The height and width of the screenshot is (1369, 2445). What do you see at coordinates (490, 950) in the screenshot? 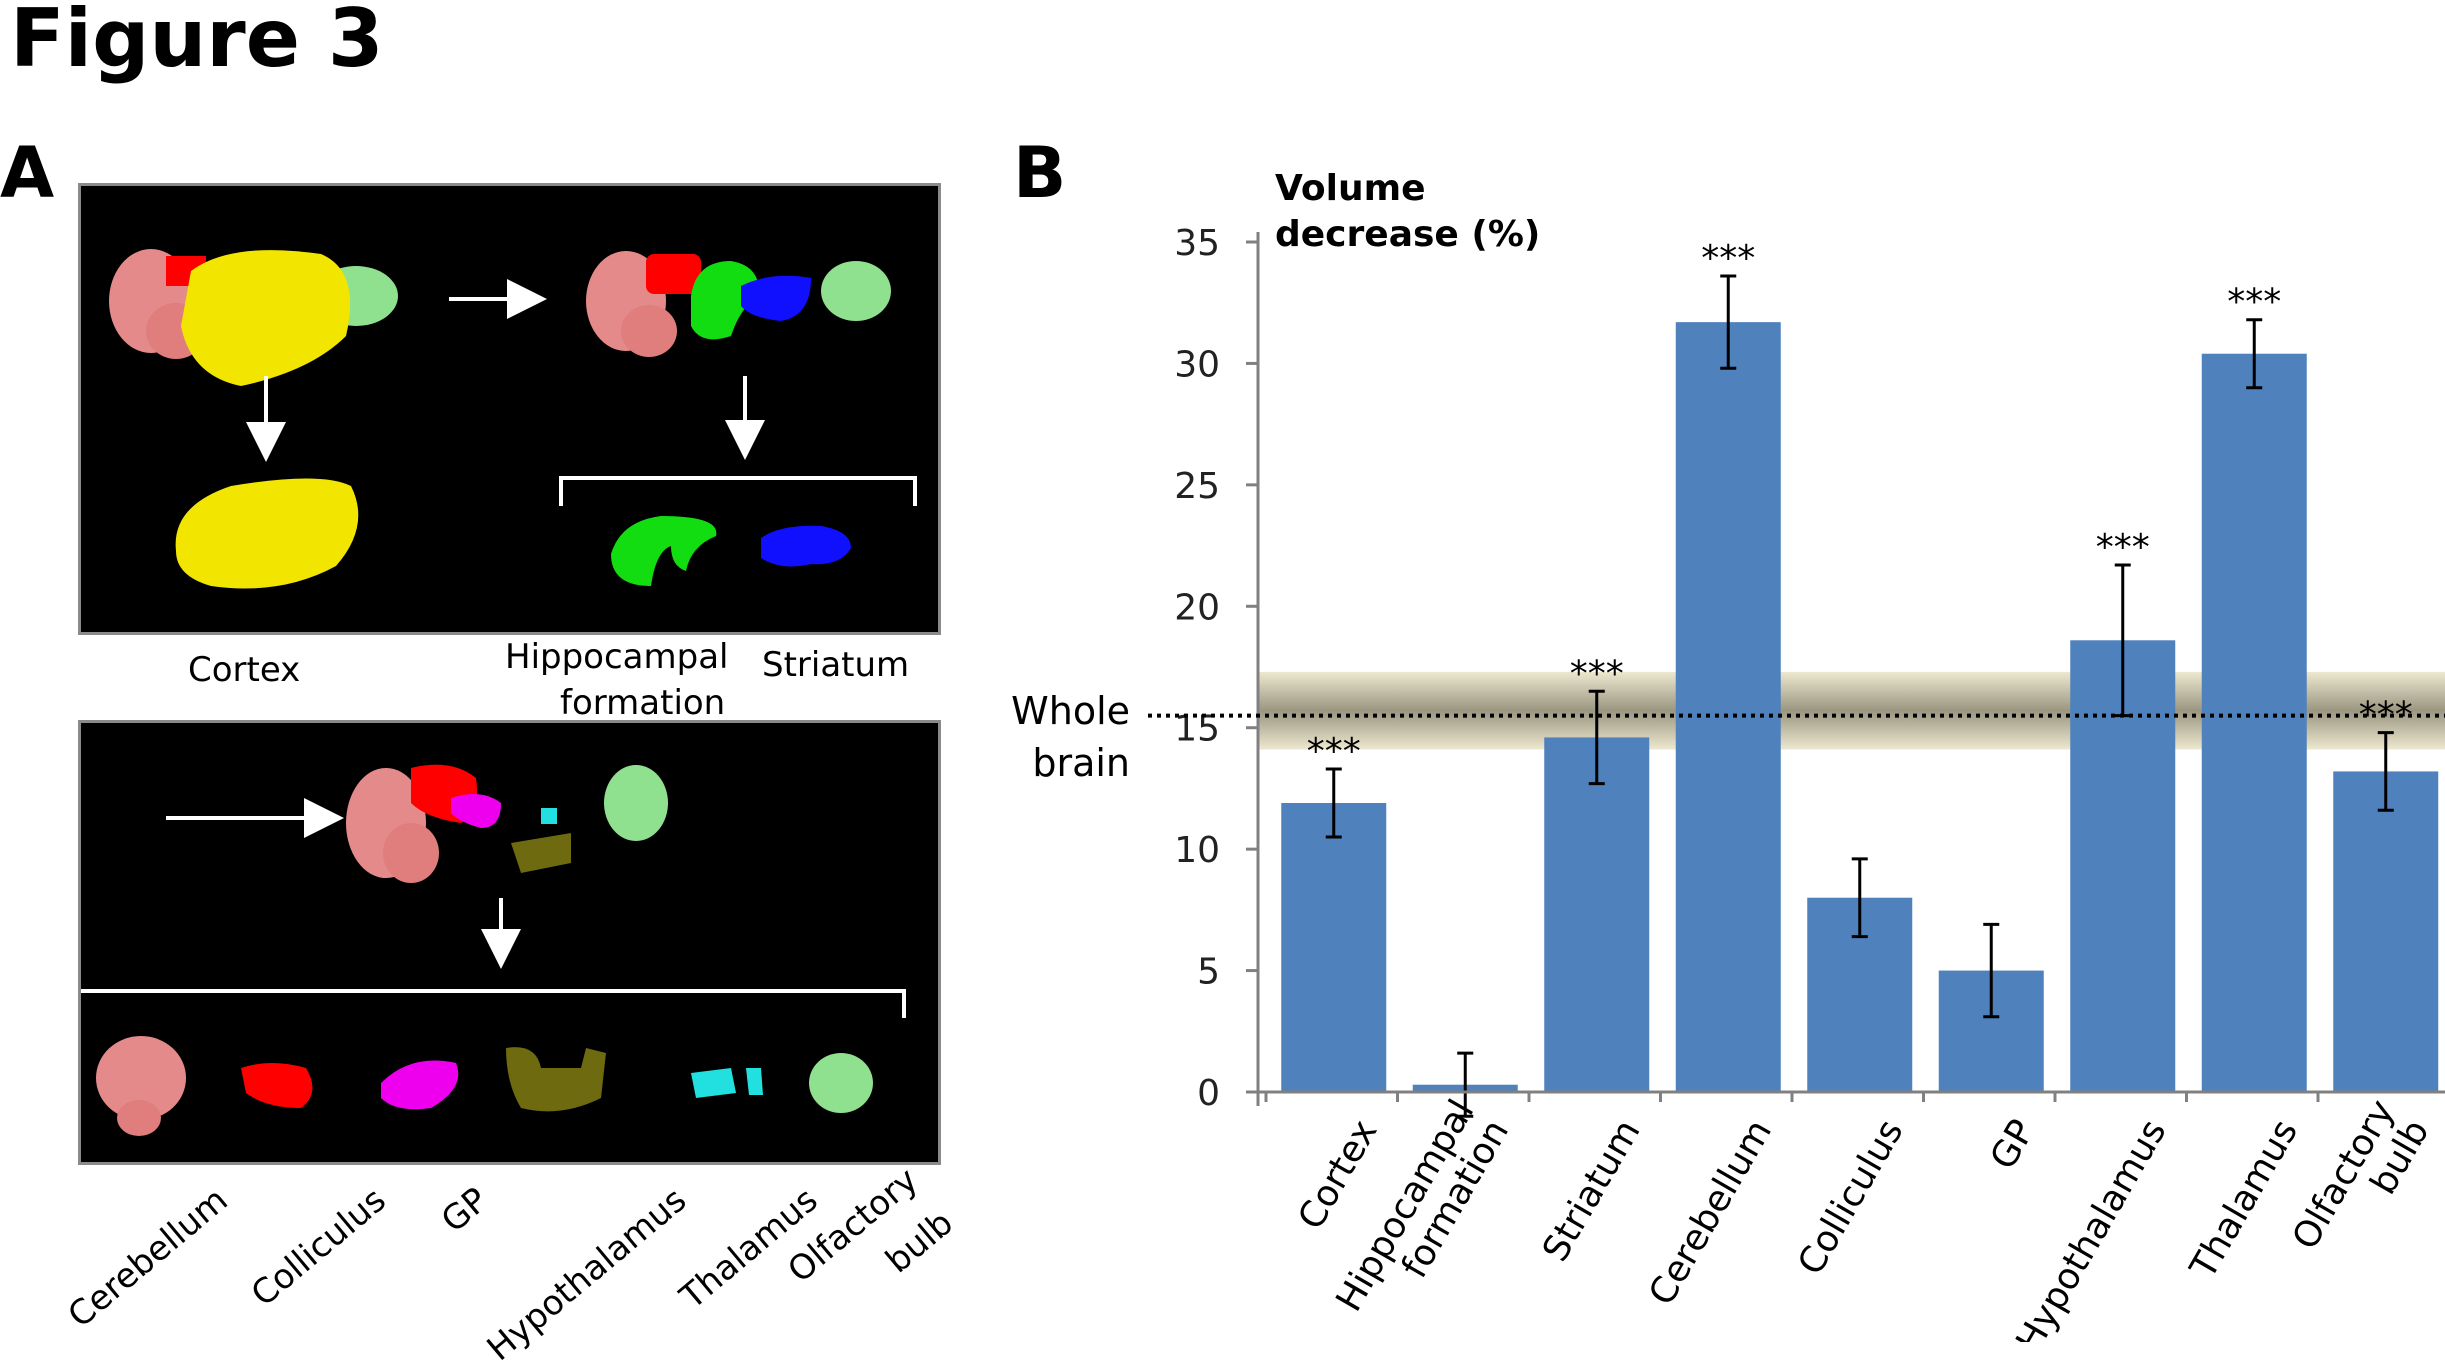
I see `brain-render-bottom-svg` at bounding box center [490, 950].